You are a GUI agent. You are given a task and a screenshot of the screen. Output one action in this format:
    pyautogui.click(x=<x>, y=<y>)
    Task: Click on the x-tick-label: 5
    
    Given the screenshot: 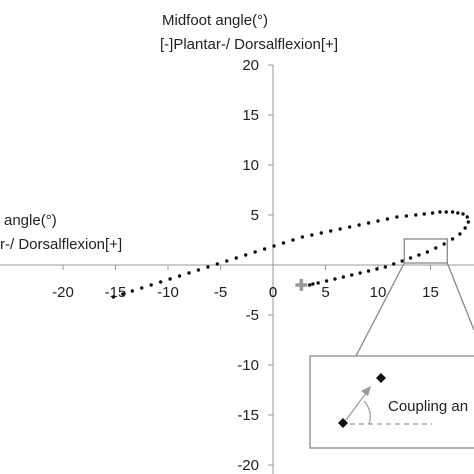 What is the action you would take?
    pyautogui.click(x=325, y=292)
    